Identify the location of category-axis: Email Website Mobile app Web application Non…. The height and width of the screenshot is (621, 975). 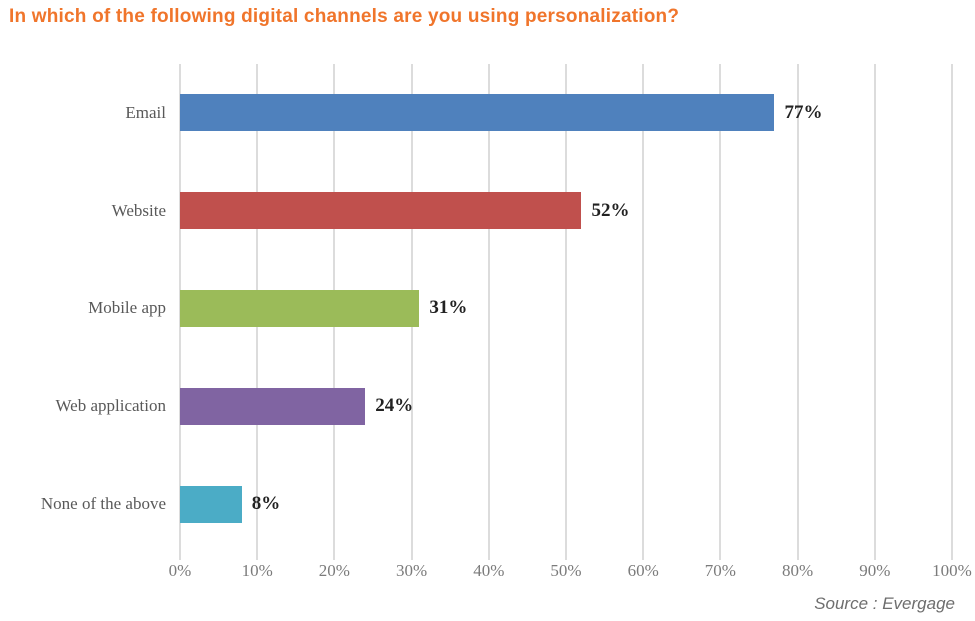
(83, 308).